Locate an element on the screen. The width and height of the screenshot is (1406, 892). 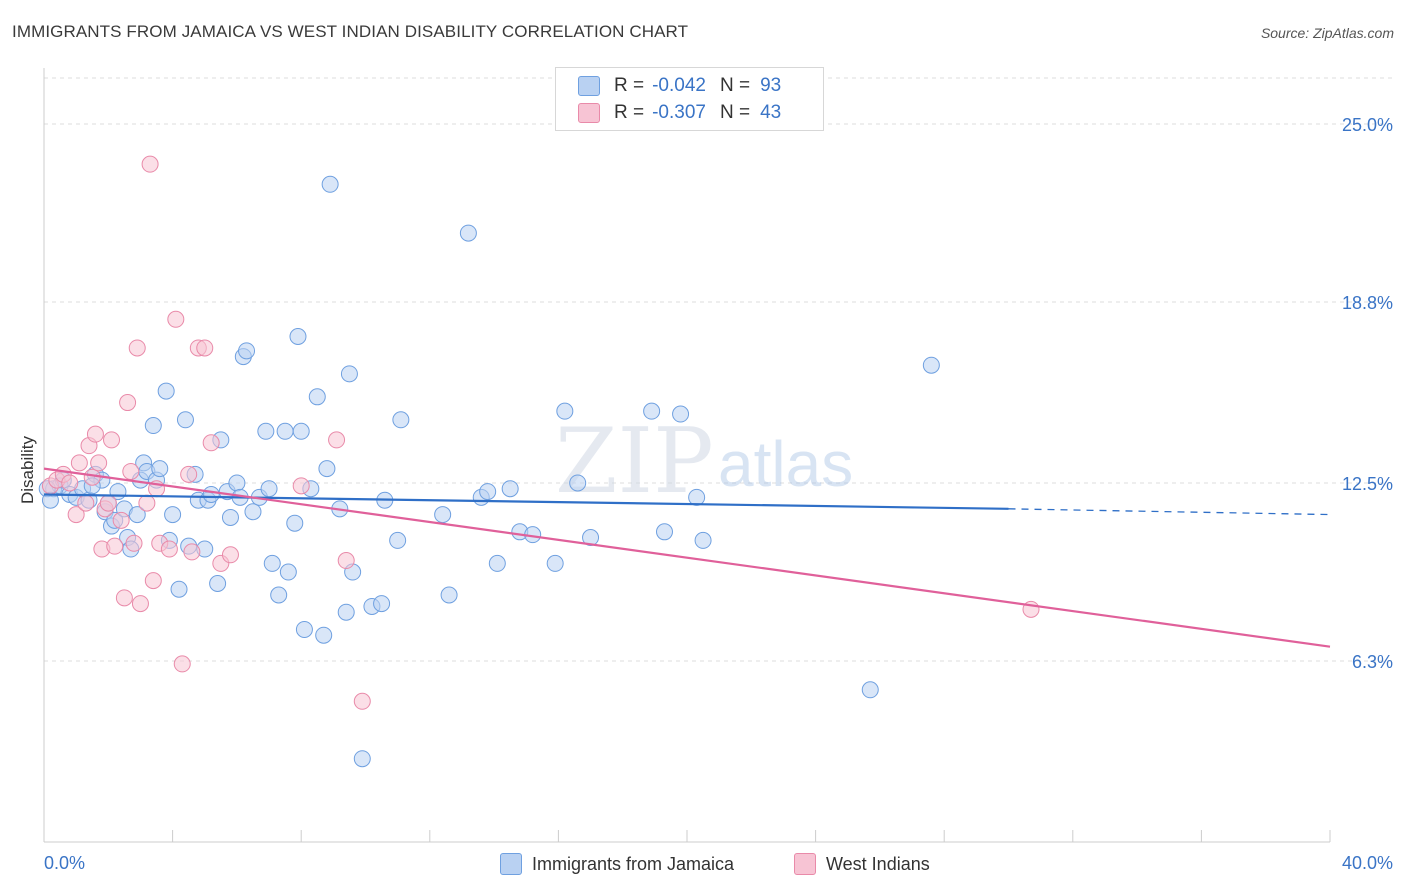
watermark-zip: ZIP is located at coordinates (634, 461).